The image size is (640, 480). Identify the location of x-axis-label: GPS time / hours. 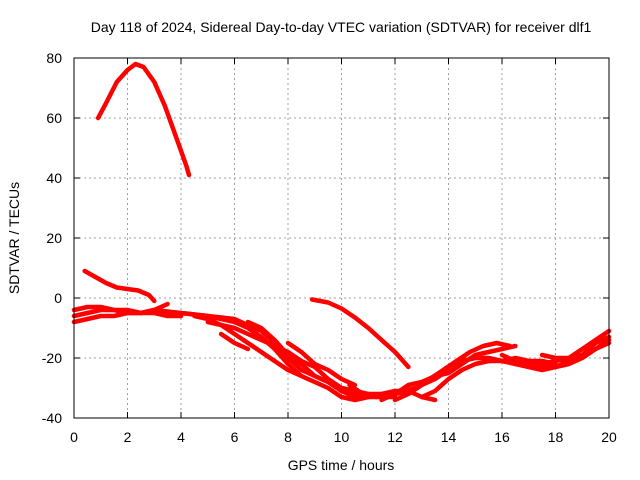
(341, 465).